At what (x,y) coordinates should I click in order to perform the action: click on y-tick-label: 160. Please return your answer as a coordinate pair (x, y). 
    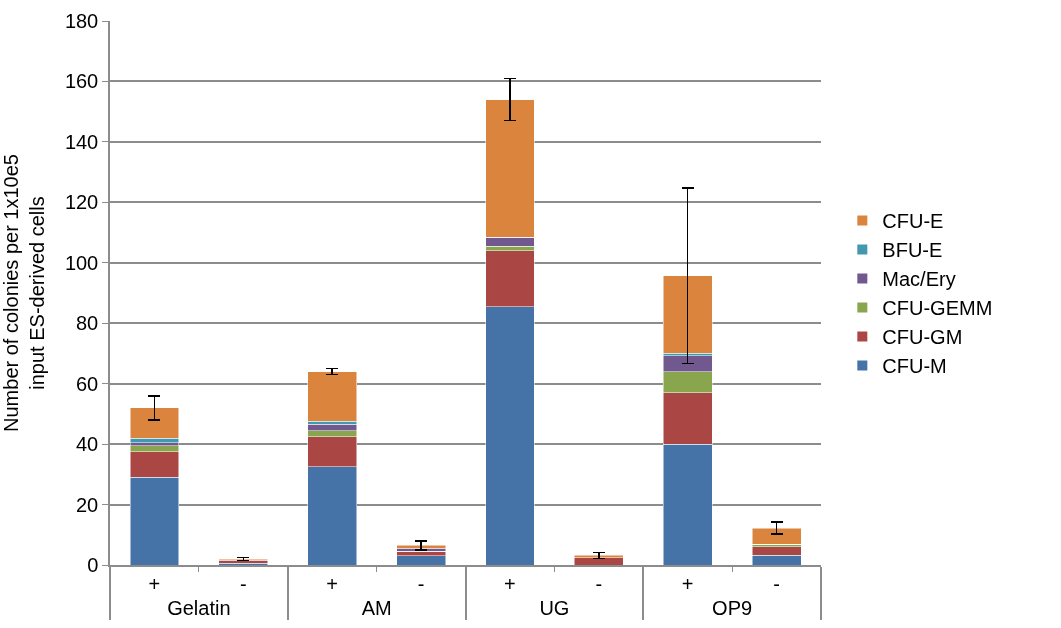
    Looking at the image, I should click on (81, 81).